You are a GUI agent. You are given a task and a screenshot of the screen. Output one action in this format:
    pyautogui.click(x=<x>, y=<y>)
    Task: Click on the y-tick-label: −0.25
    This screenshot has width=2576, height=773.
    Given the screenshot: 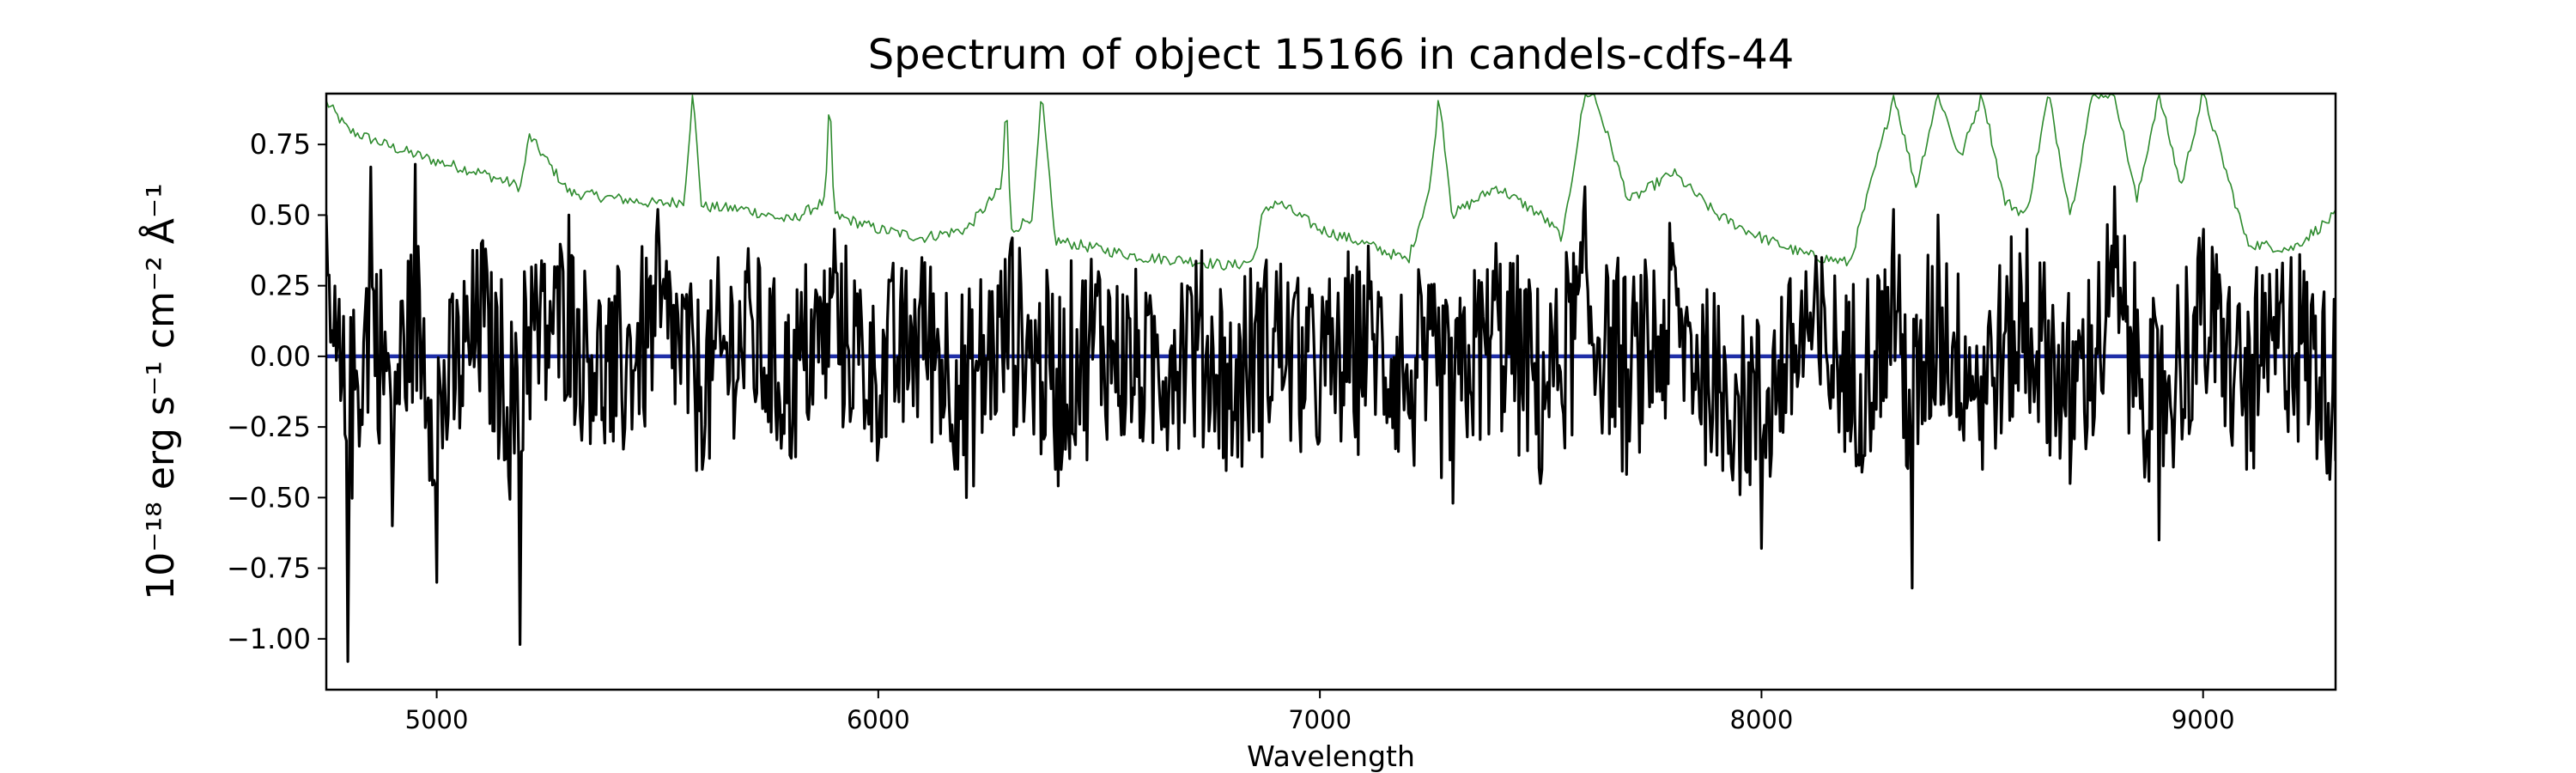 What is the action you would take?
    pyautogui.click(x=269, y=427)
    